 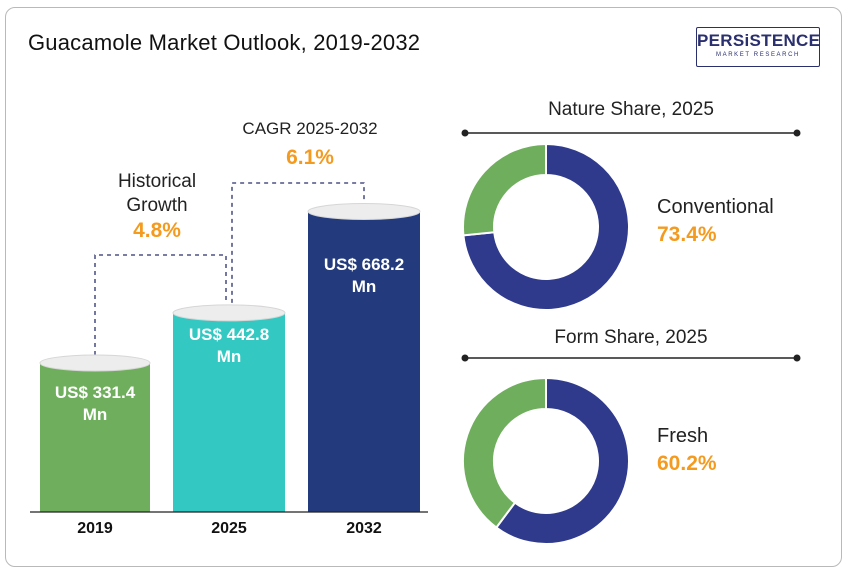 I want to click on nature-donut, so click(x=546, y=226).